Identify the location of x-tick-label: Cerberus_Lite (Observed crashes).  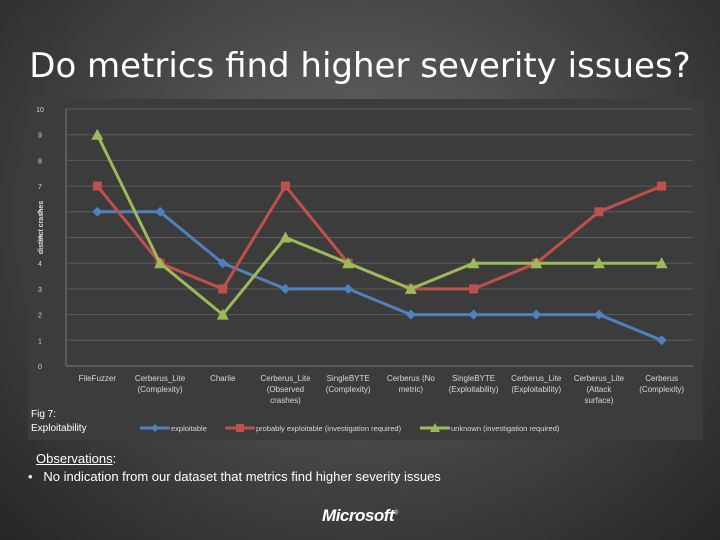
(285, 389).